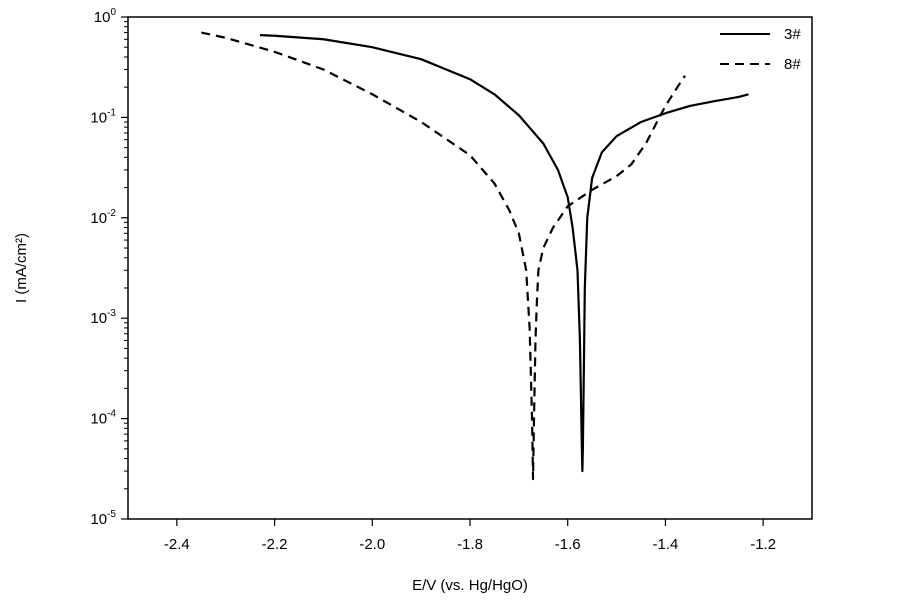 This screenshot has height=603, width=903. Describe the element at coordinates (792, 64) in the screenshot. I see `legend-label-8#: 8#` at that location.